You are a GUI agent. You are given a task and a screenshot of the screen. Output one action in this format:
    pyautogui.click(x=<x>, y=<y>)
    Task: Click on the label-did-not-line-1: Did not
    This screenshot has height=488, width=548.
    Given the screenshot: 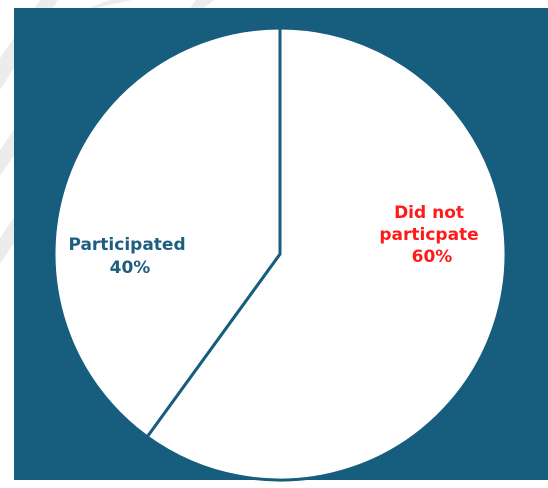 What is the action you would take?
    pyautogui.click(x=429, y=213)
    